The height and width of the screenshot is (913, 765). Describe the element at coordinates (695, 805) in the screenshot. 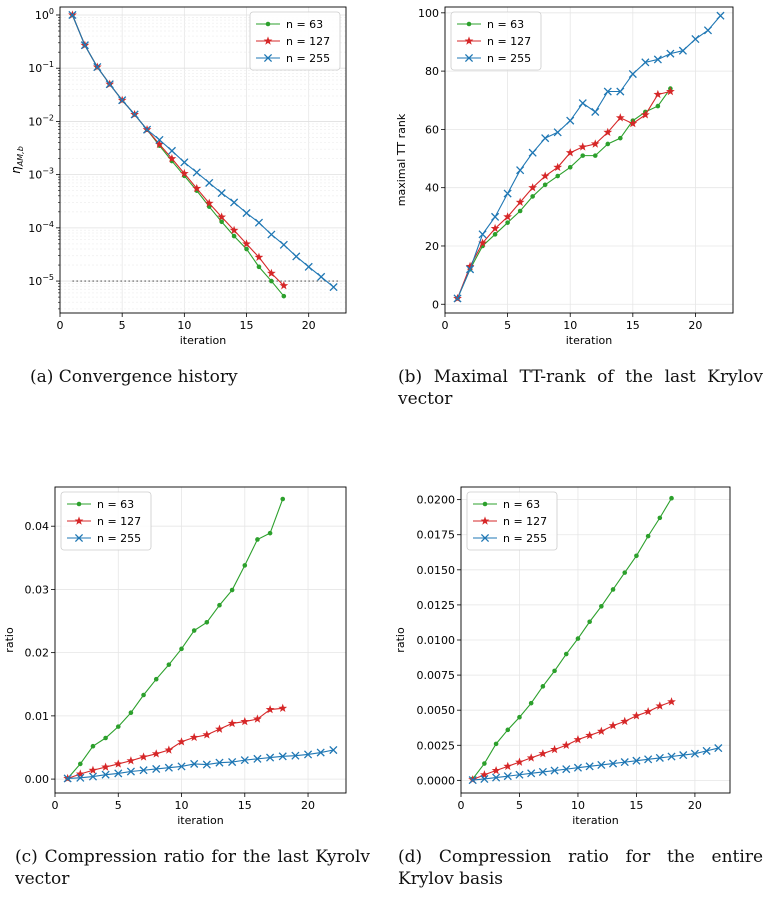

I see `x-tick-label: 20` at that location.